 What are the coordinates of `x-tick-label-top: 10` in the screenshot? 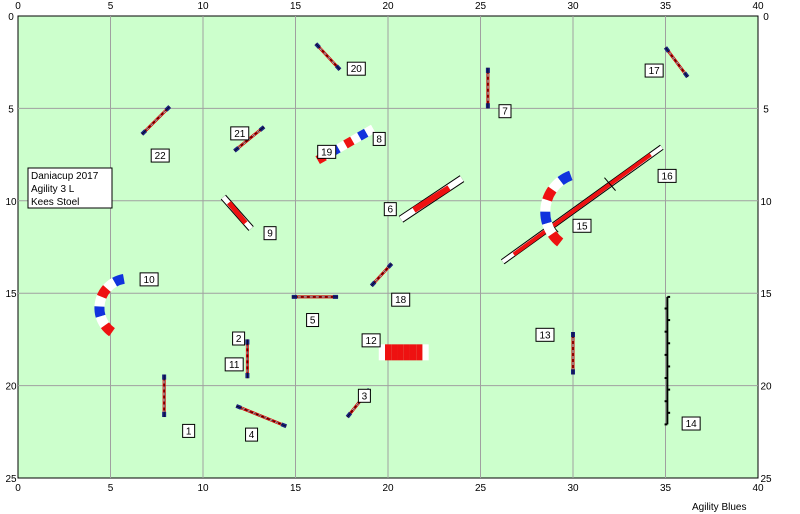 It's located at (203, 6).